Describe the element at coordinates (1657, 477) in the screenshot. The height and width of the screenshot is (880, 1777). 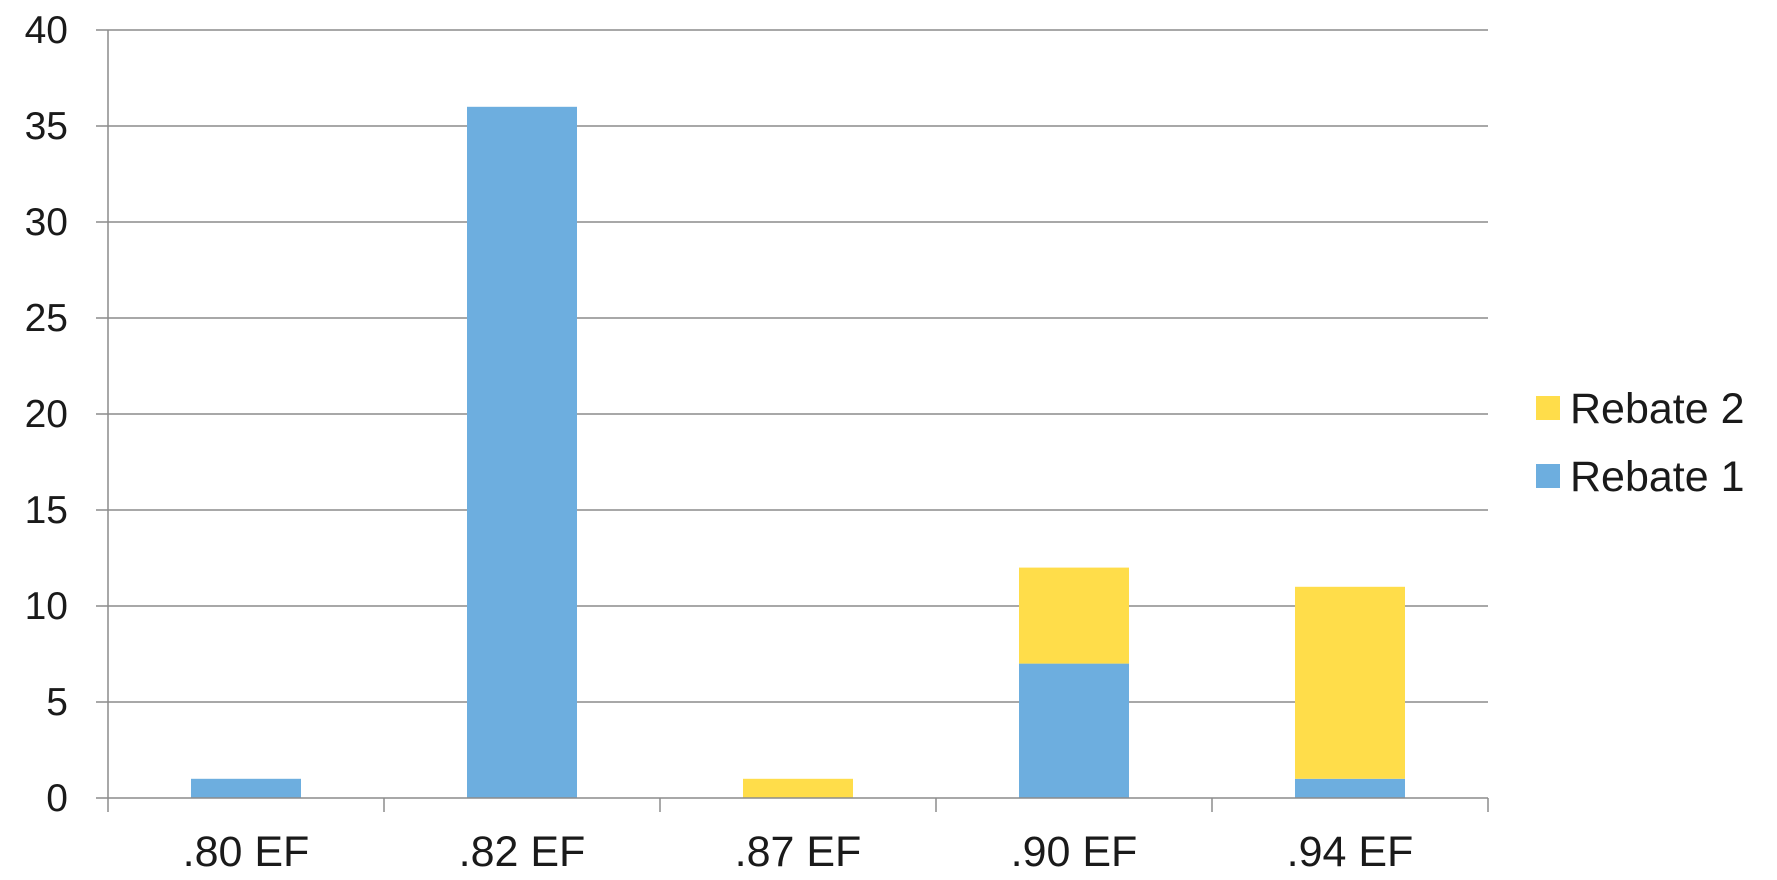
I see `legend-label: Rebate 1` at that location.